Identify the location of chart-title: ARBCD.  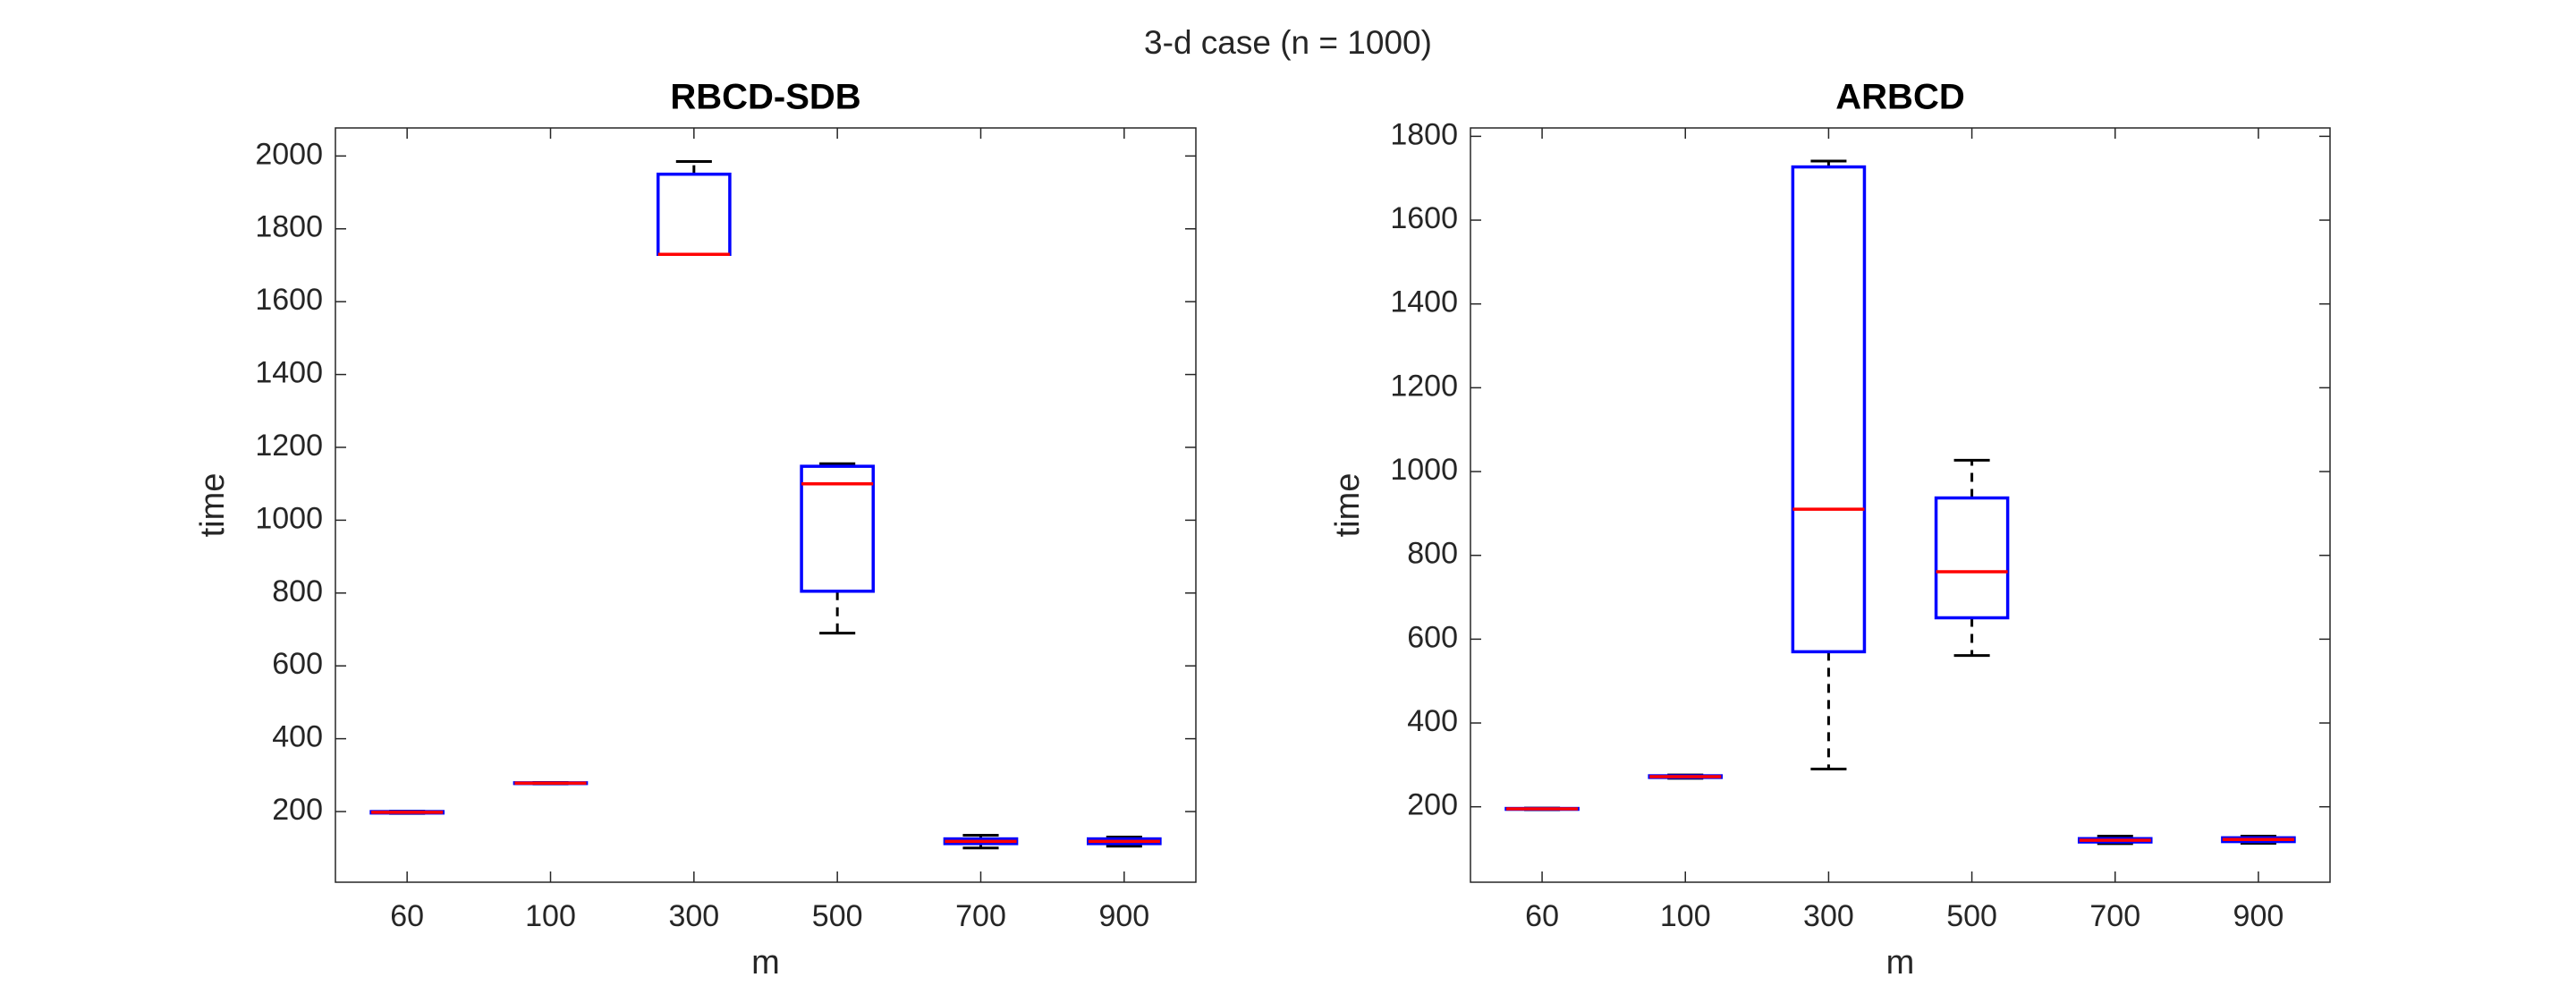
(1899, 97).